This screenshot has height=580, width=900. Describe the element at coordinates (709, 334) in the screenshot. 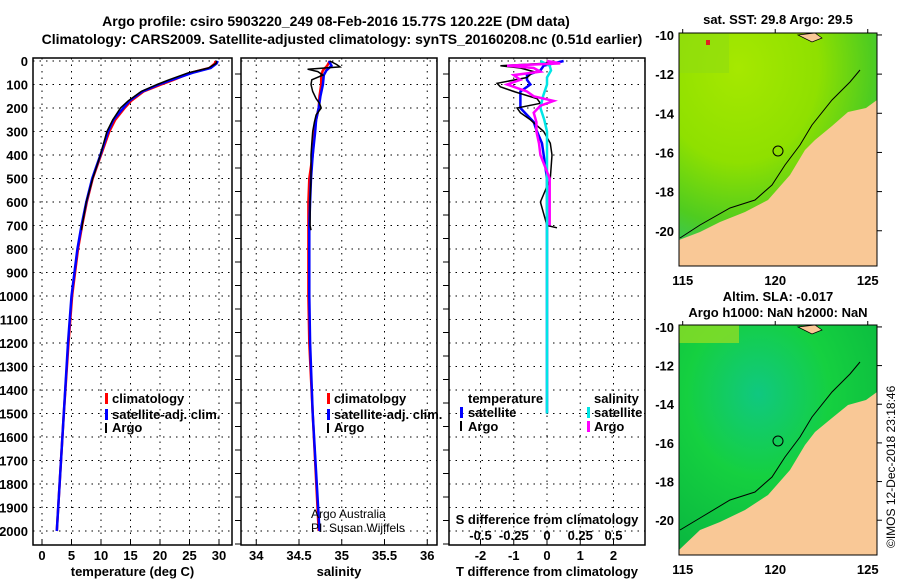

I see `sla-patch` at that location.